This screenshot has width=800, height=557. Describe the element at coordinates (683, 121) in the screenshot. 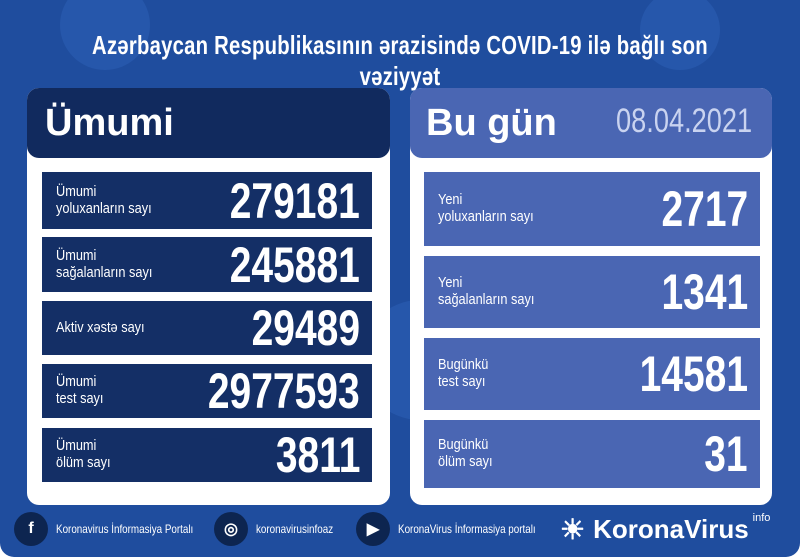

I see `today-date: 08.04.2021` at that location.